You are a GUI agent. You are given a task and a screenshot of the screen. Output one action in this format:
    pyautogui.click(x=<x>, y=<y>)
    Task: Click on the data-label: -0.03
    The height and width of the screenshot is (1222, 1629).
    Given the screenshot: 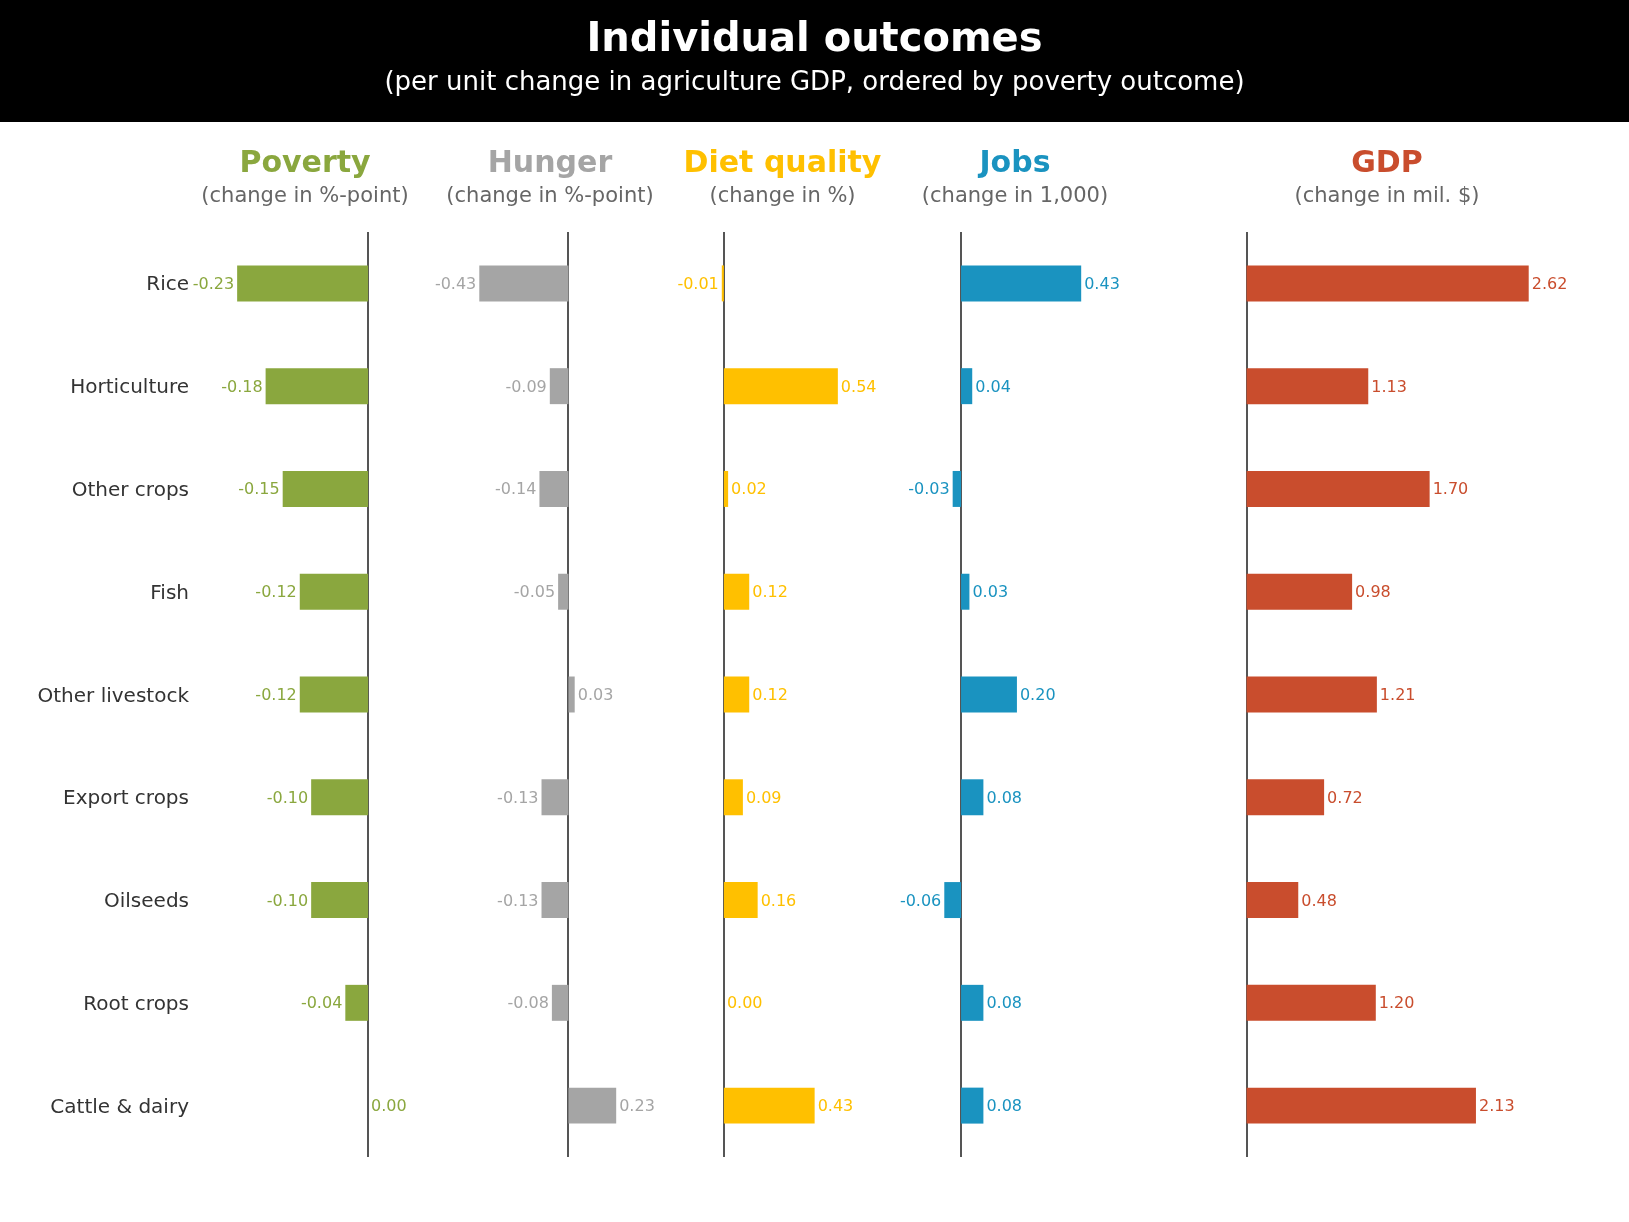 What is the action you would take?
    pyautogui.click(x=929, y=489)
    